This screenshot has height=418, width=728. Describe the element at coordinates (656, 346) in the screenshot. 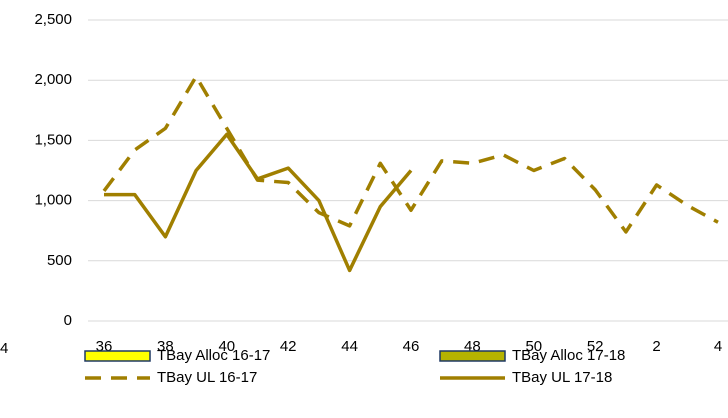

I see `x-tick-label: 2` at that location.